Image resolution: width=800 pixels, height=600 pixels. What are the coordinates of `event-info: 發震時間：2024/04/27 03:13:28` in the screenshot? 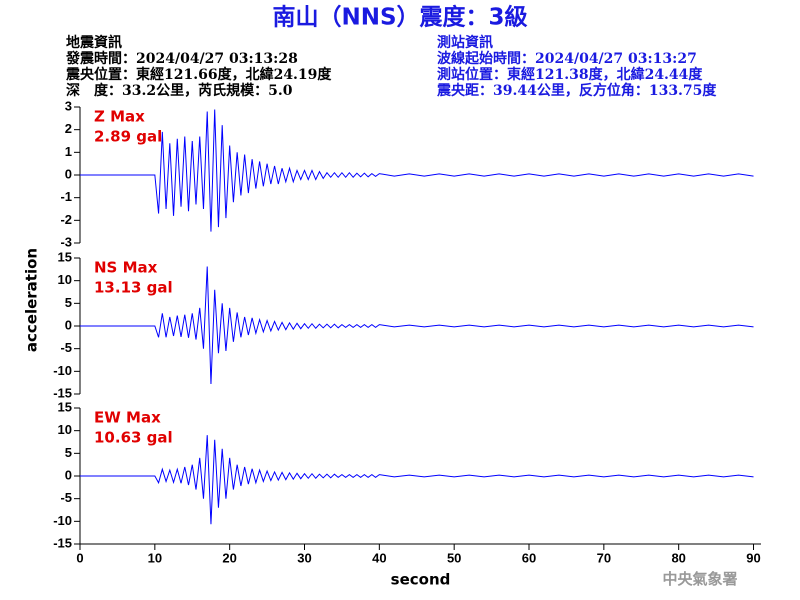 It's located at (181, 58).